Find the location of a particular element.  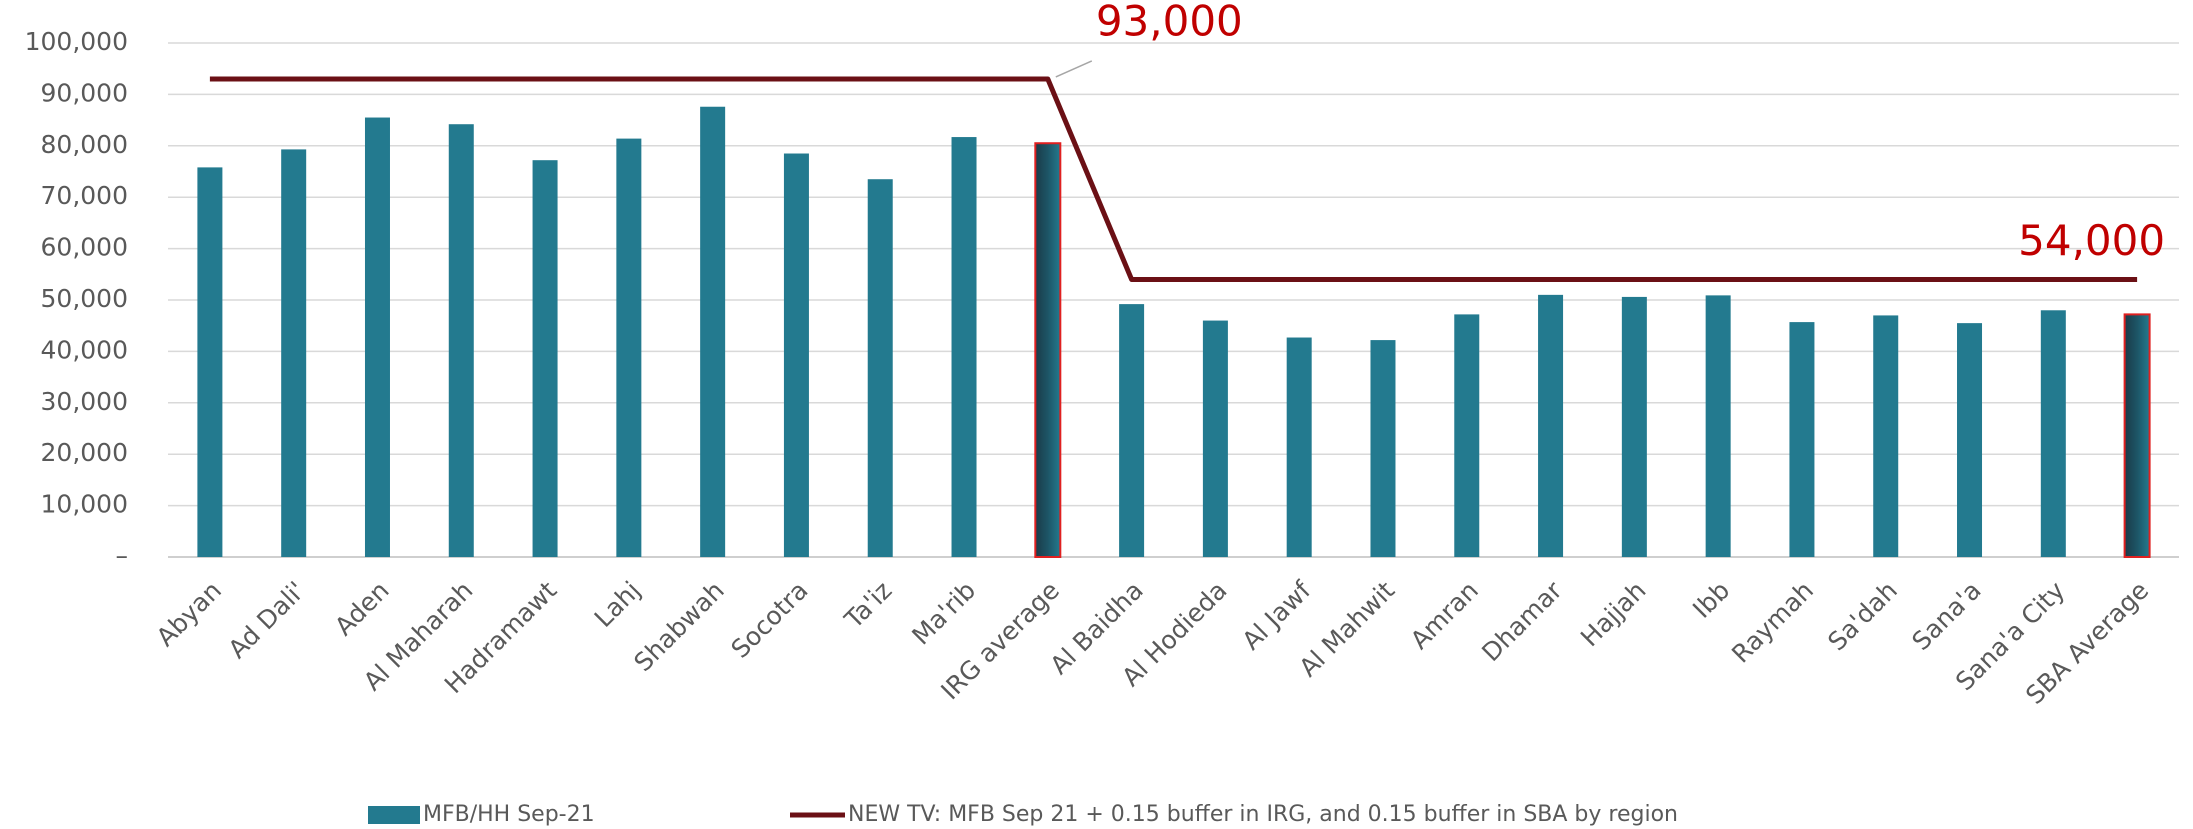

x-tick-label: Ibb is located at coordinates (1711, 600).